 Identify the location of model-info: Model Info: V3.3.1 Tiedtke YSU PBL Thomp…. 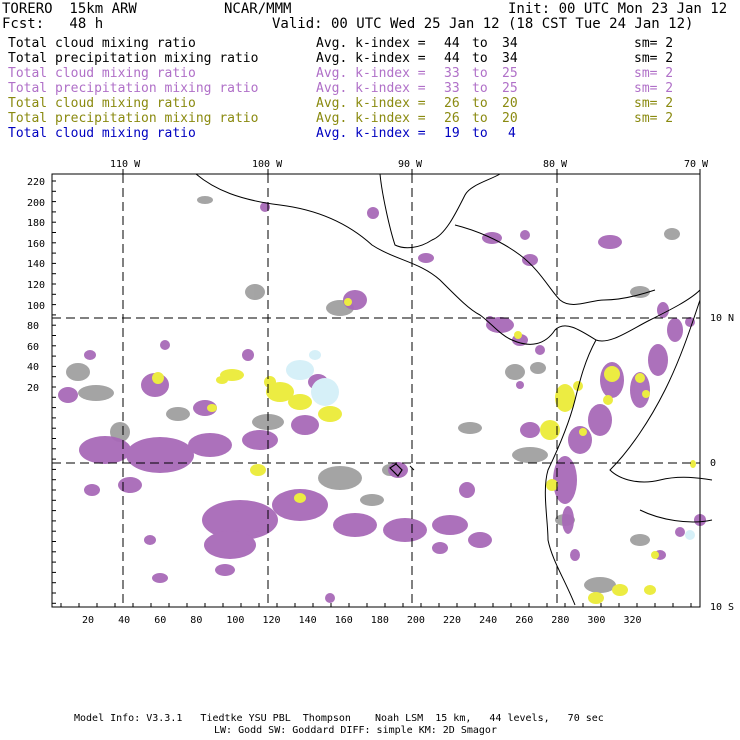
(339, 718).